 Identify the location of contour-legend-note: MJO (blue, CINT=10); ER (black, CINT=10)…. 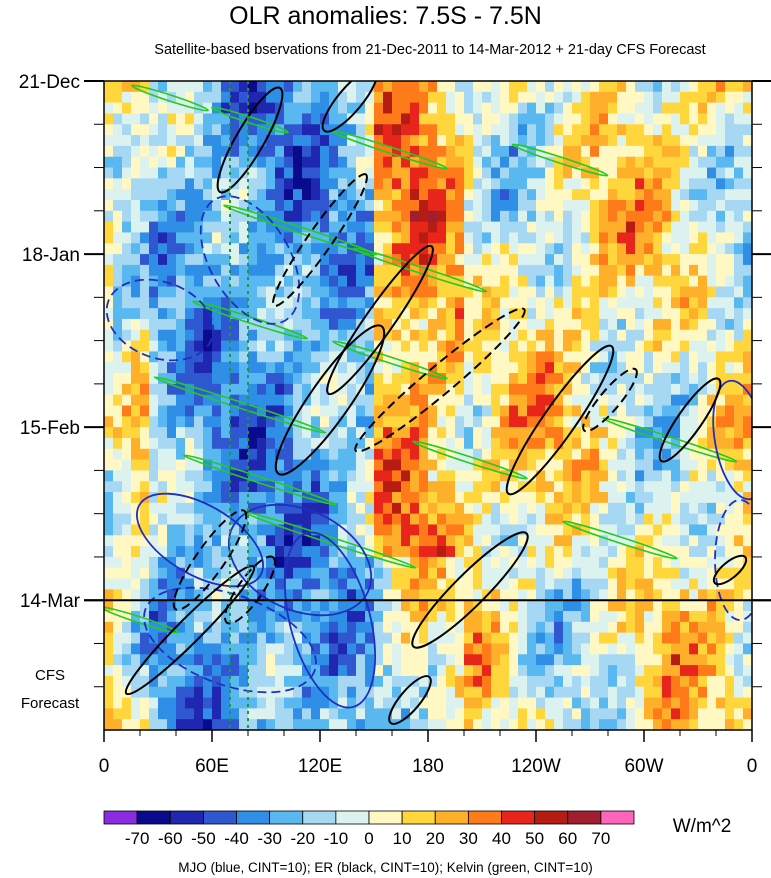
(385, 867).